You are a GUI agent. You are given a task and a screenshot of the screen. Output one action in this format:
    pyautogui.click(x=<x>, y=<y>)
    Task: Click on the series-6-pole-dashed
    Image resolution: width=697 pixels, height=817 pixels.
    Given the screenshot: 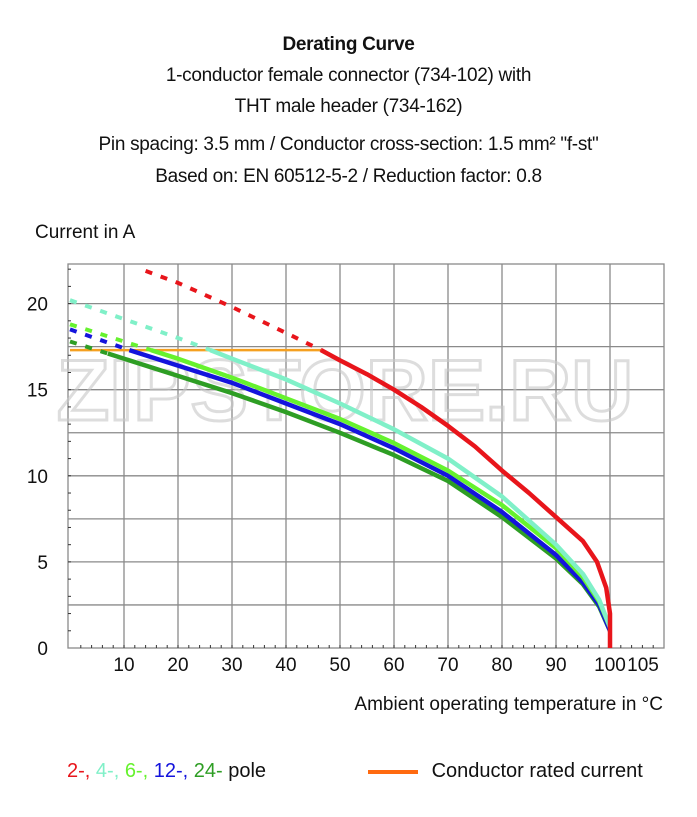 What is the action you would take?
    pyautogui.click(x=110, y=337)
    